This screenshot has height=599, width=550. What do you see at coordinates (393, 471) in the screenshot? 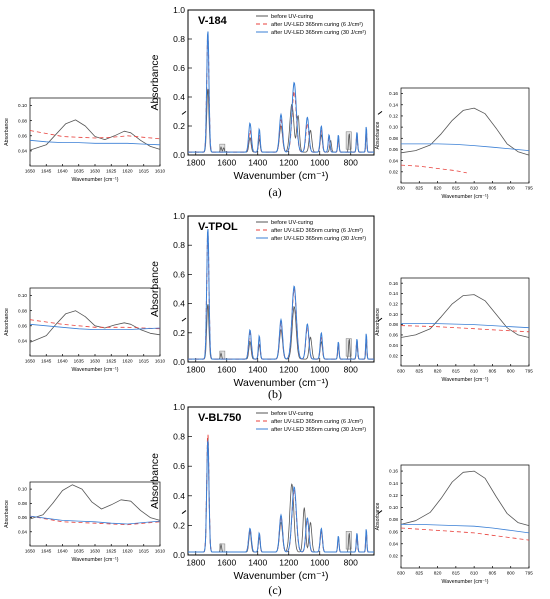
I see `right-c-y-tick-label: 0.16` at bounding box center [393, 471].